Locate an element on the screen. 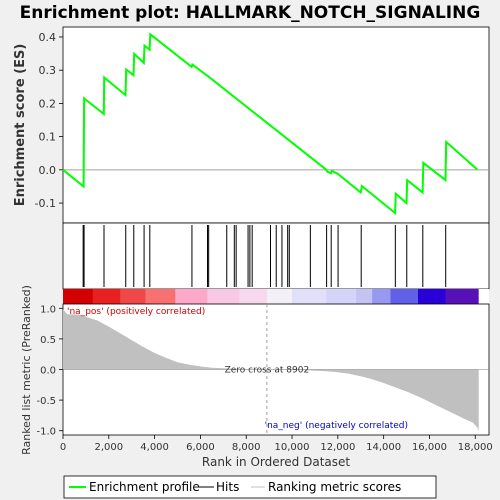 The image size is (500, 500). zero-cross-label: Zero cross at 8902 is located at coordinates (267, 371).